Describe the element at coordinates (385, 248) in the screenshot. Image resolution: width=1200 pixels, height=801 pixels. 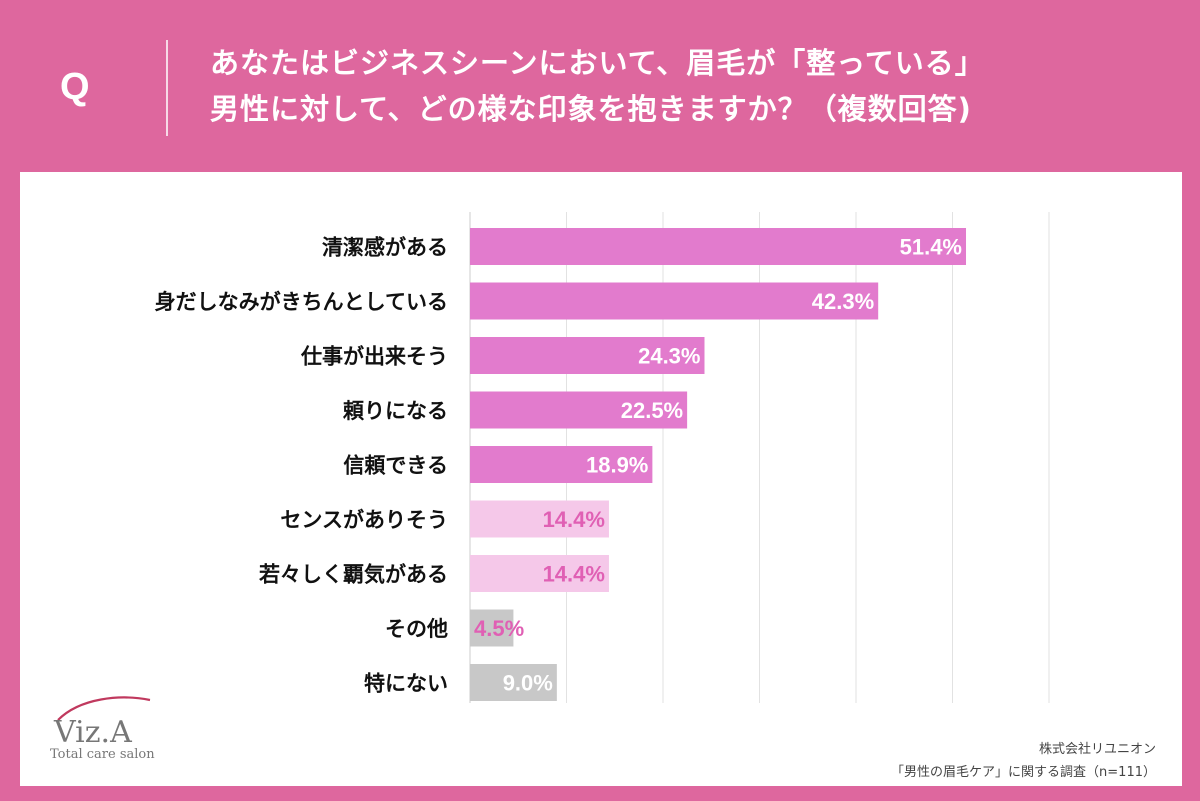
I see `category-label: 清潔感がある` at that location.